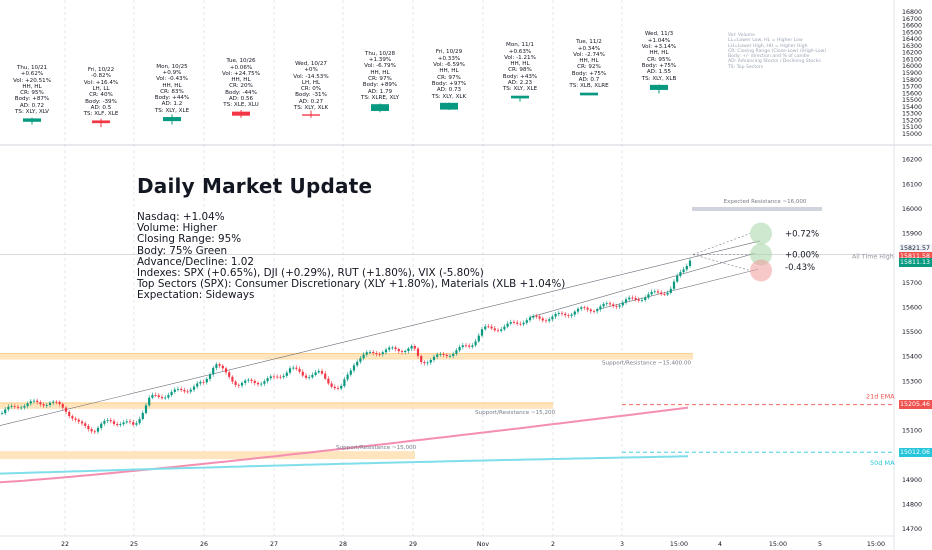  What do you see at coordinates (311, 101) in the screenshot?
I see `day-note-line: AD: 0.27` at bounding box center [311, 101].